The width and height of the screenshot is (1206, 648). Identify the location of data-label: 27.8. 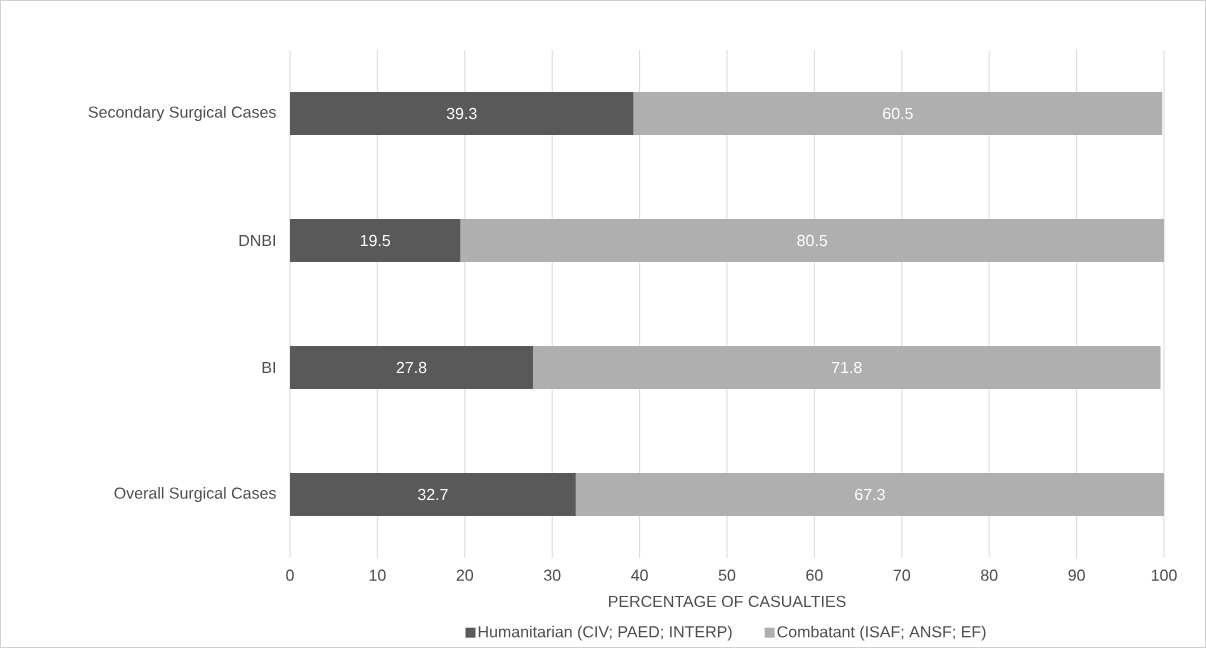
(411, 367).